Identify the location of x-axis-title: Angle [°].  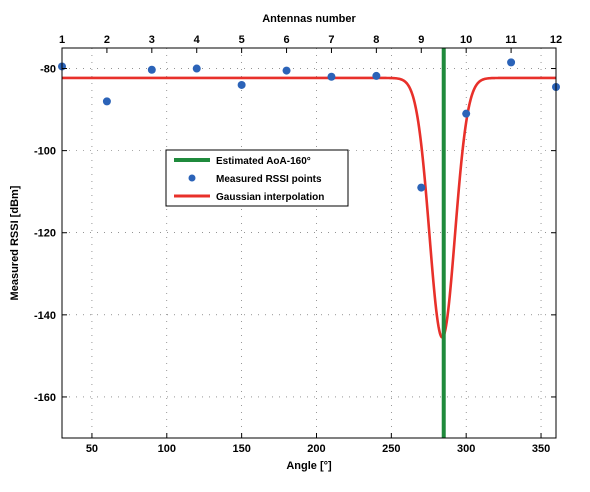
(309, 466).